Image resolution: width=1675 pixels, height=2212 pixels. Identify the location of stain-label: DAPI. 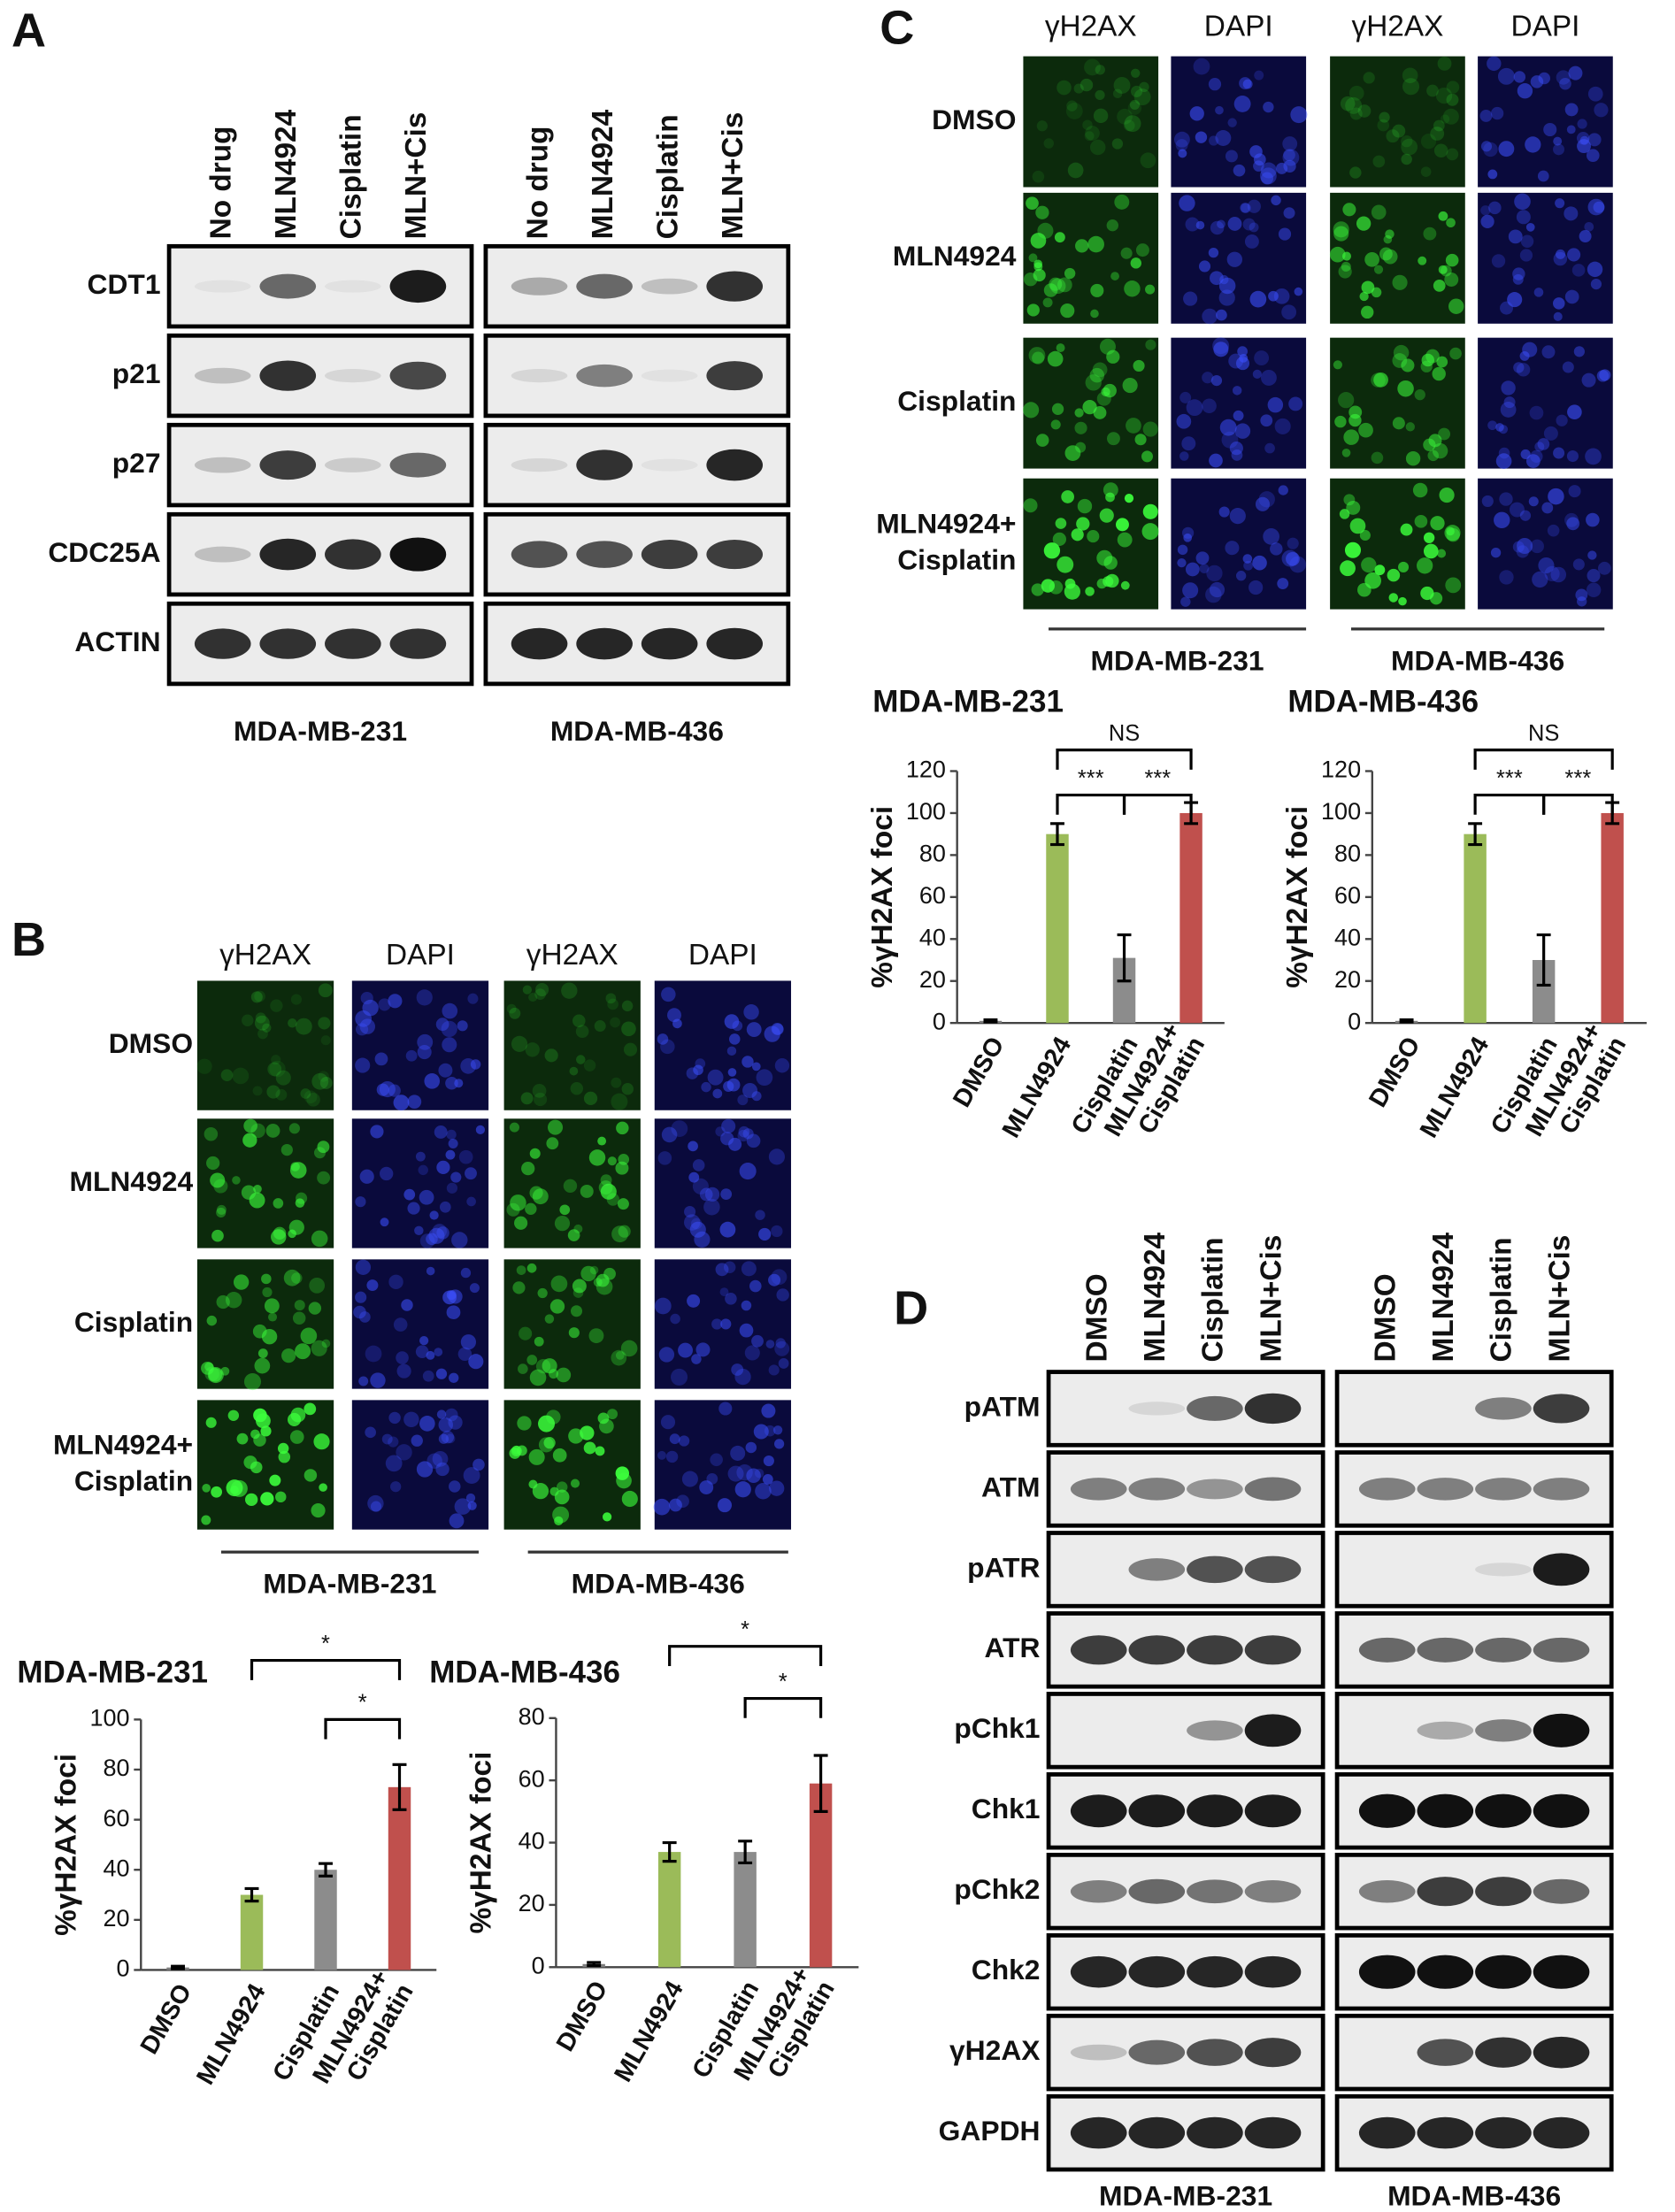
(421, 956).